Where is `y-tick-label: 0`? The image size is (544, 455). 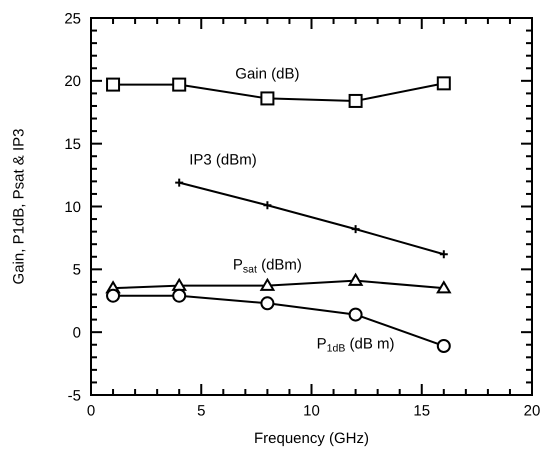
y-tick-label: 0 is located at coordinates (76, 333).